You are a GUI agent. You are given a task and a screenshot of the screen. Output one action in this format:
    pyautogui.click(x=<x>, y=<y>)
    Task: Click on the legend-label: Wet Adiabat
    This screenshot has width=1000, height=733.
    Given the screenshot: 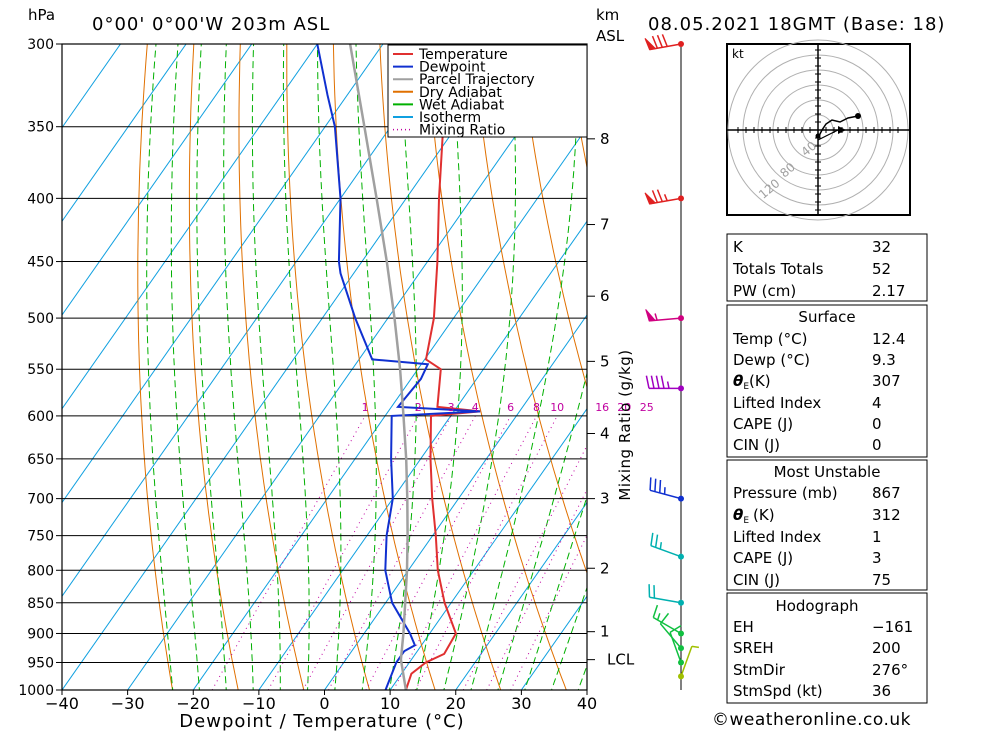 What is the action you would take?
    pyautogui.click(x=462, y=105)
    